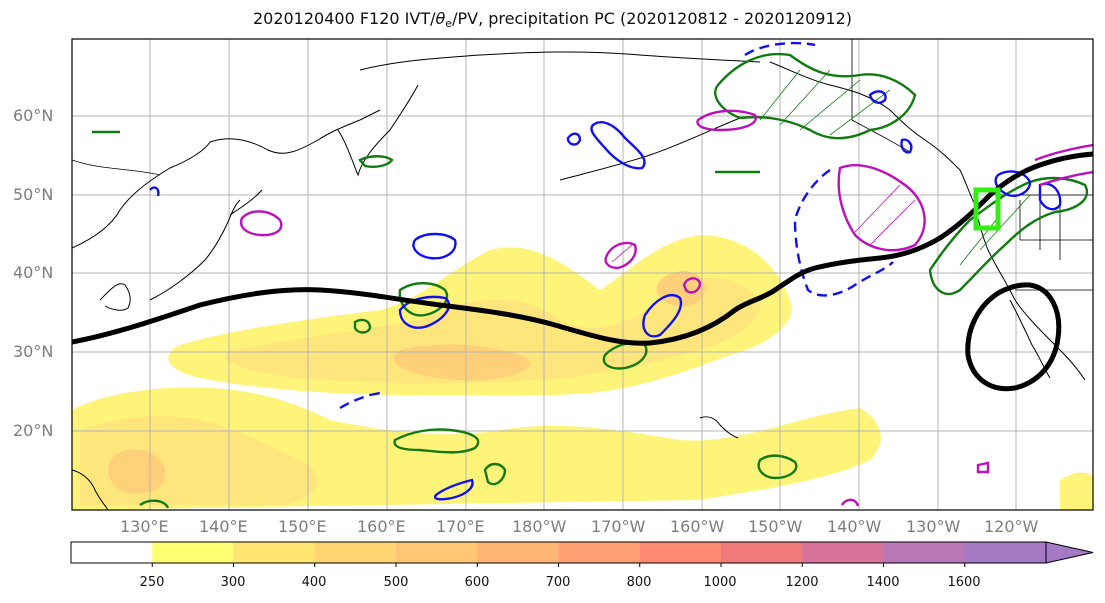  What do you see at coordinates (697, 526) in the screenshot?
I see `lon-label: 160°W` at bounding box center [697, 526].